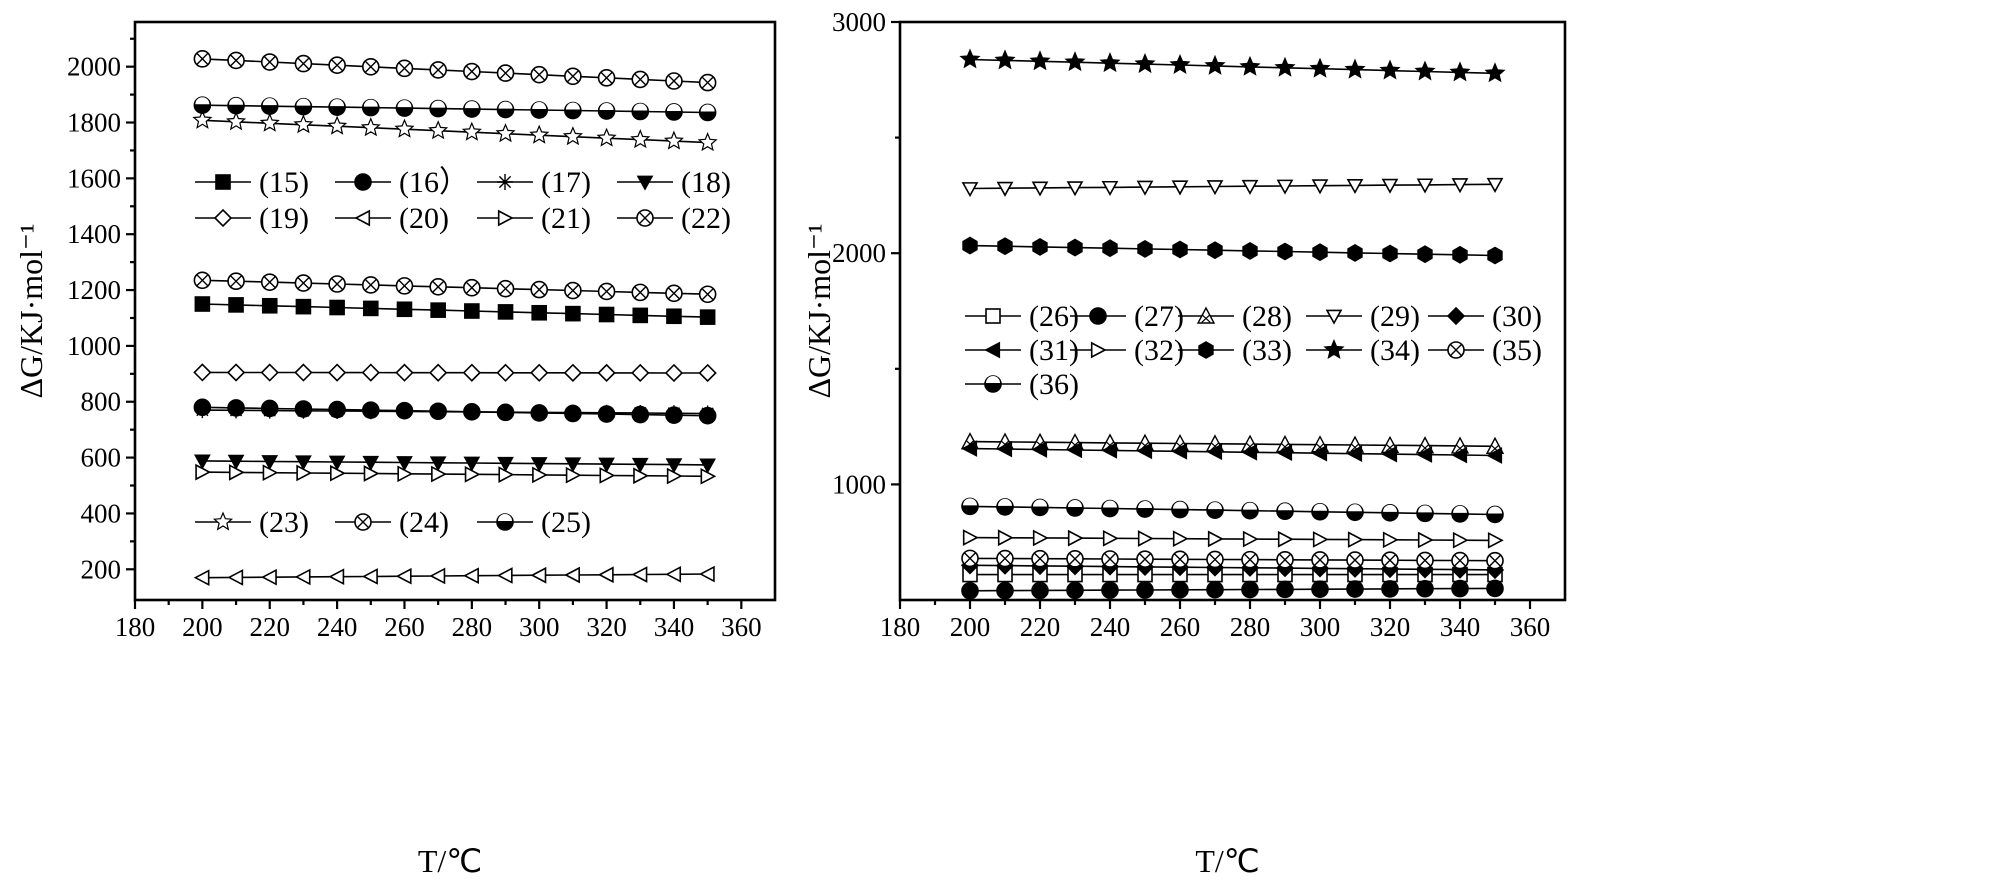 The width and height of the screenshot is (2000, 886). What do you see at coordinates (424, 218) in the screenshot?
I see `legend-label: (20)` at bounding box center [424, 218].